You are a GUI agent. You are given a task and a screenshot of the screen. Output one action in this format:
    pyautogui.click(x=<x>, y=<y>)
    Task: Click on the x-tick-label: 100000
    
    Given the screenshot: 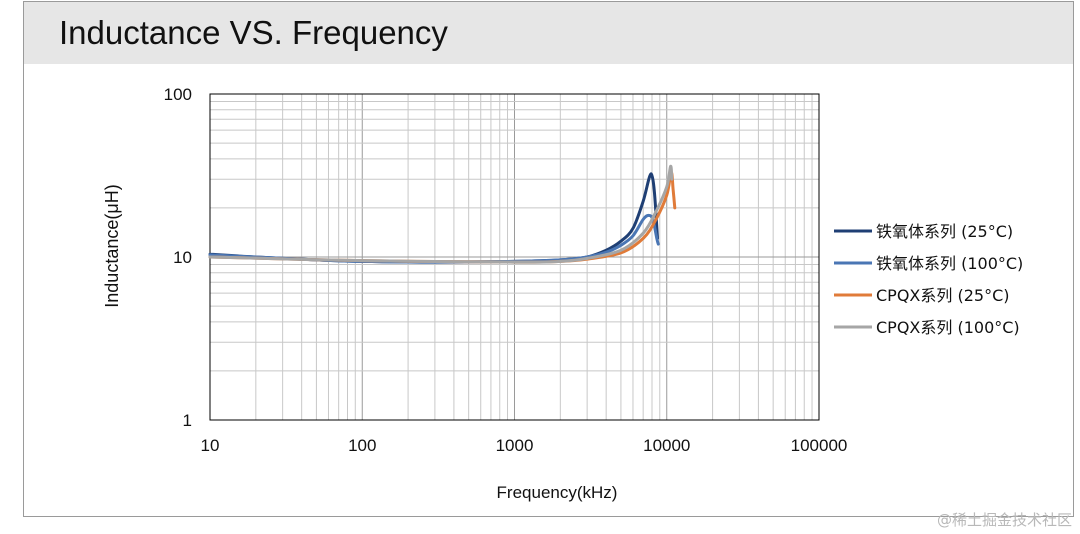 What is the action you would take?
    pyautogui.click(x=819, y=445)
    